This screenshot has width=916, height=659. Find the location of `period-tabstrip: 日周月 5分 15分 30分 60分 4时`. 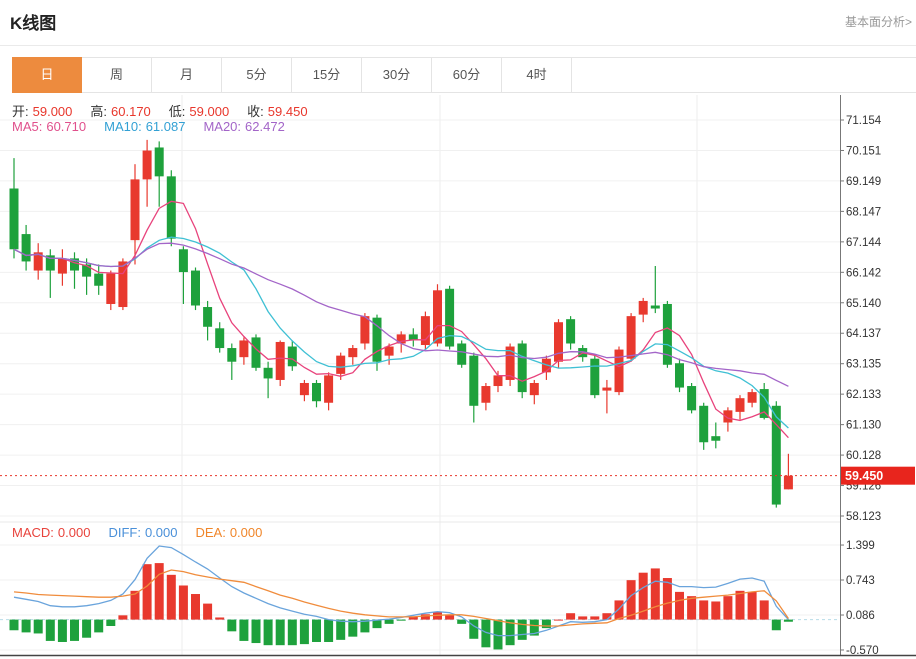

period-tabstrip: 日周月 5分 15分 30分 60分 4时 is located at coordinates (464, 75).